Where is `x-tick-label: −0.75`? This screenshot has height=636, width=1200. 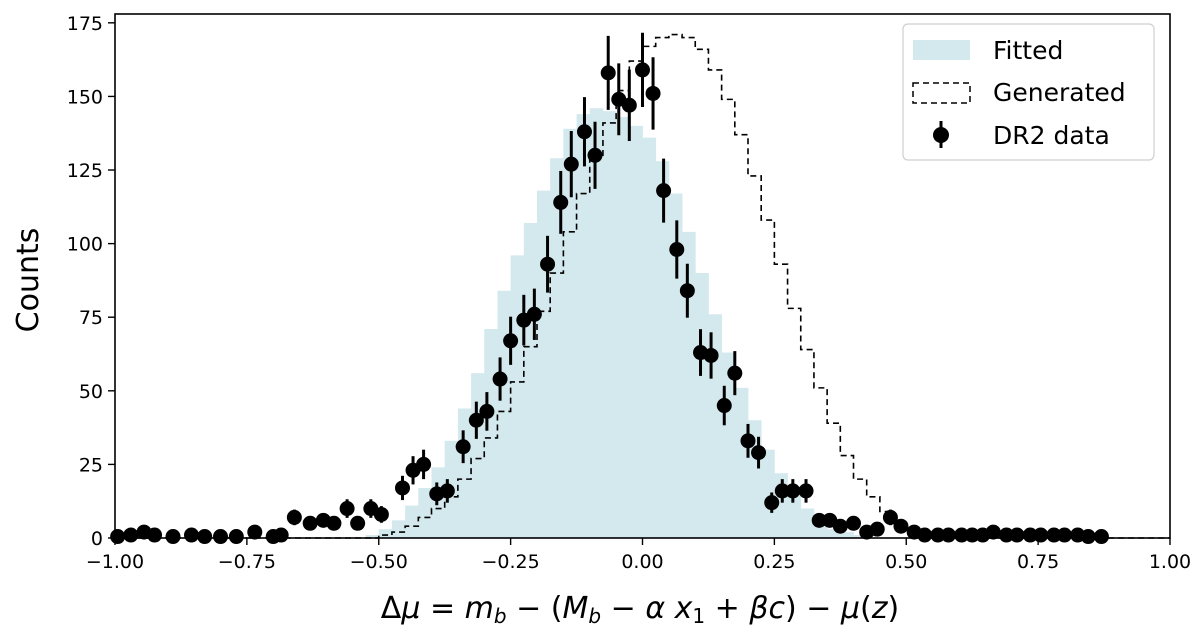 x-tick-label: −0.75 is located at coordinates (247, 562).